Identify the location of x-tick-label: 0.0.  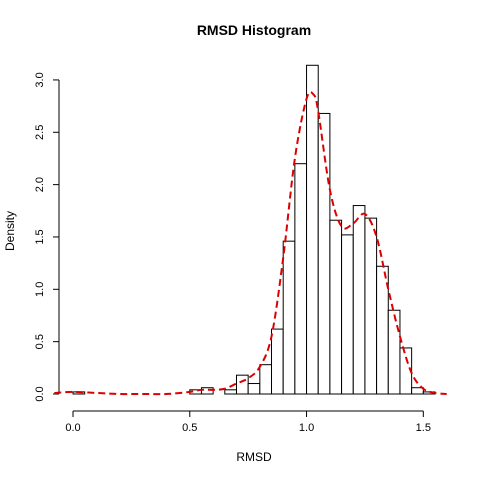
(72, 428).